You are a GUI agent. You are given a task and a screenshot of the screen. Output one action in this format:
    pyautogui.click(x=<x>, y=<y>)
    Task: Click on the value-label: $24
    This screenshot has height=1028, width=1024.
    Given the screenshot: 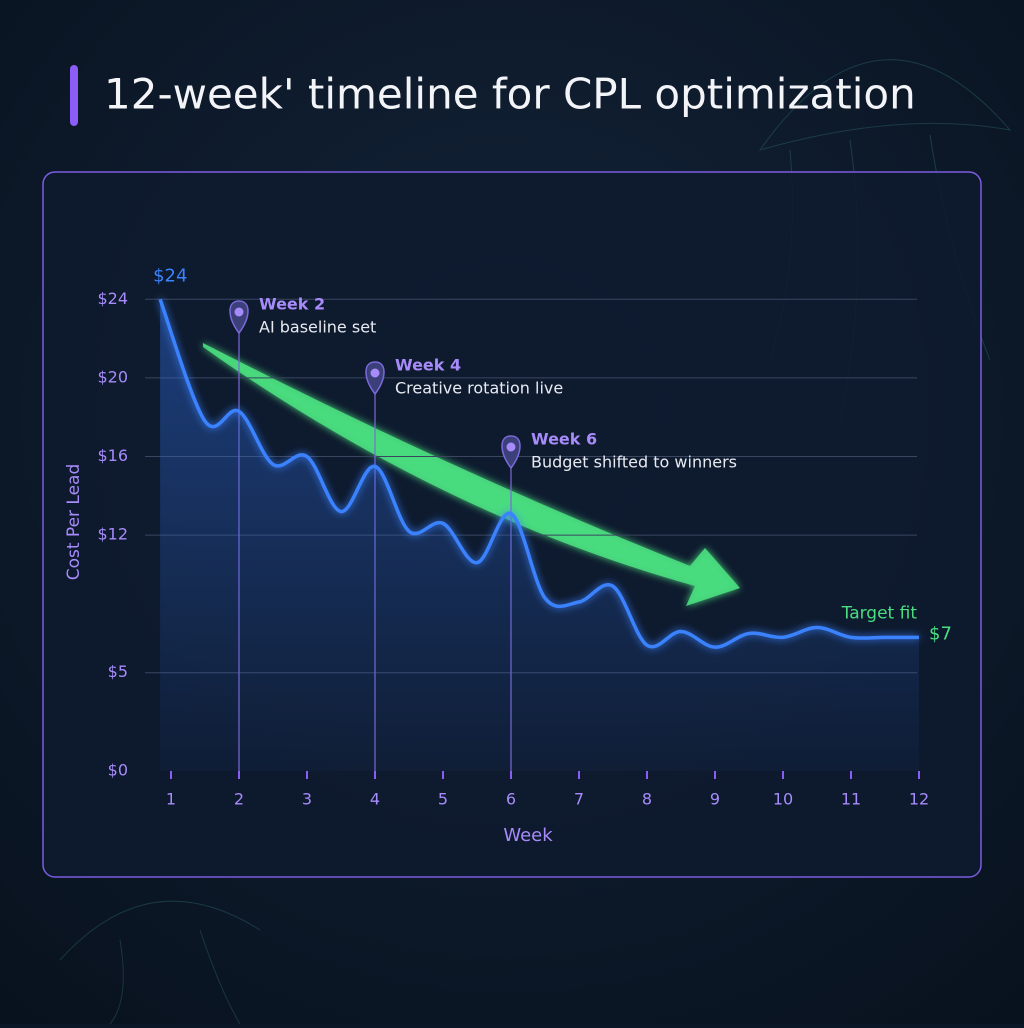 What is the action you would take?
    pyautogui.click(x=170, y=275)
    